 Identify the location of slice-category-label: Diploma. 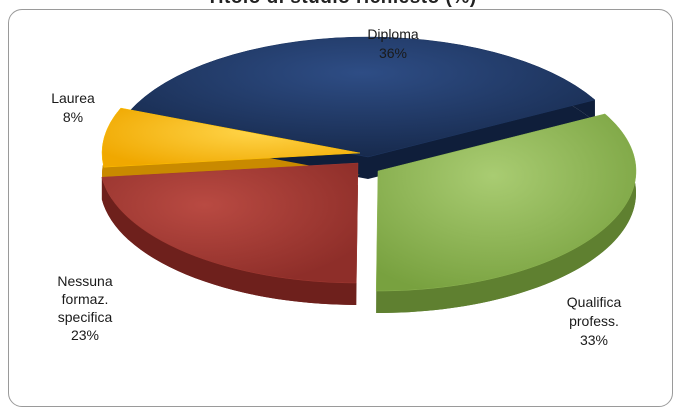
(393, 34).